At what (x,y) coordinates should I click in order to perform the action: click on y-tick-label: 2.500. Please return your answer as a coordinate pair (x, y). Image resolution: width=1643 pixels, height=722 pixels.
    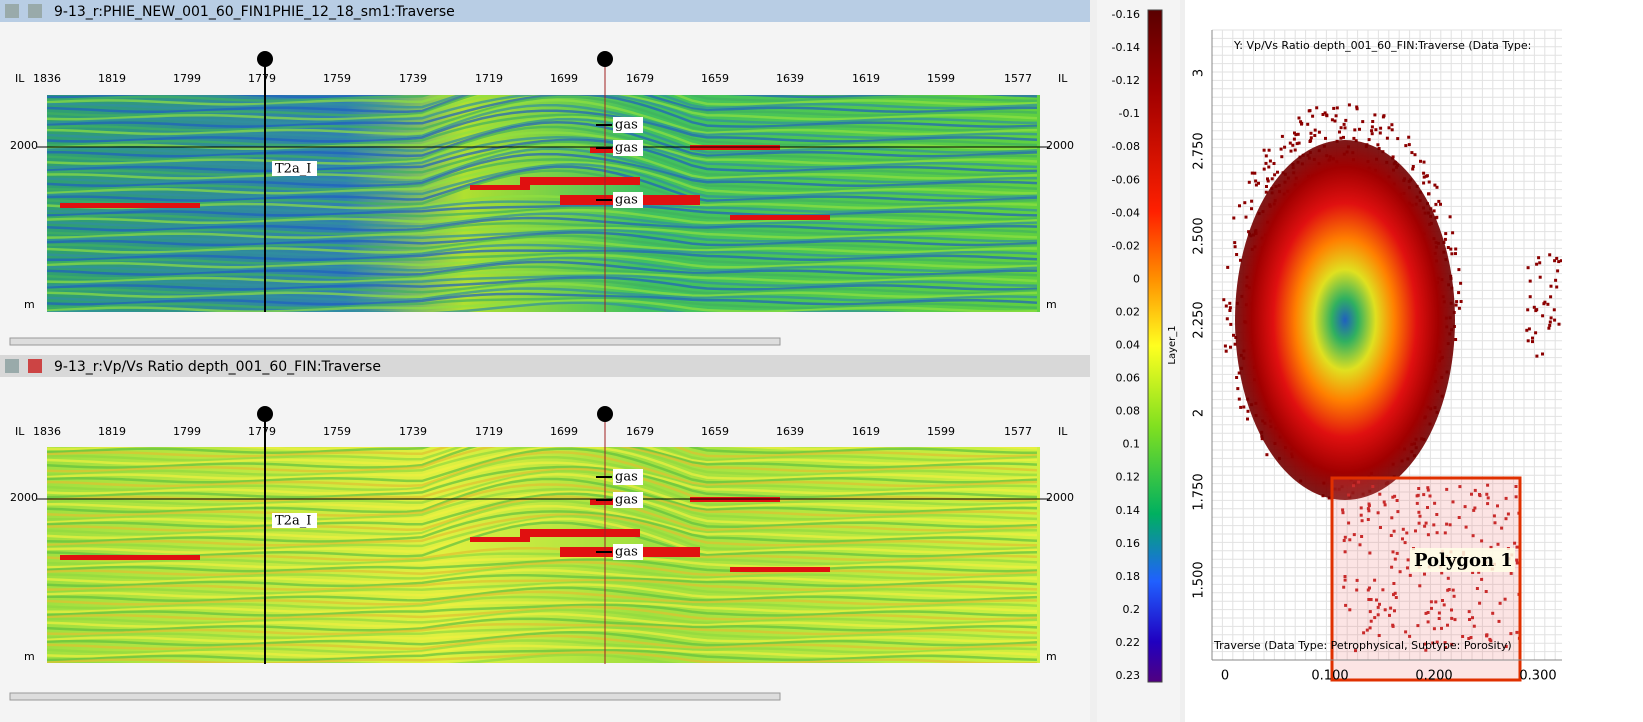
    Looking at the image, I should click on (1199, 235).